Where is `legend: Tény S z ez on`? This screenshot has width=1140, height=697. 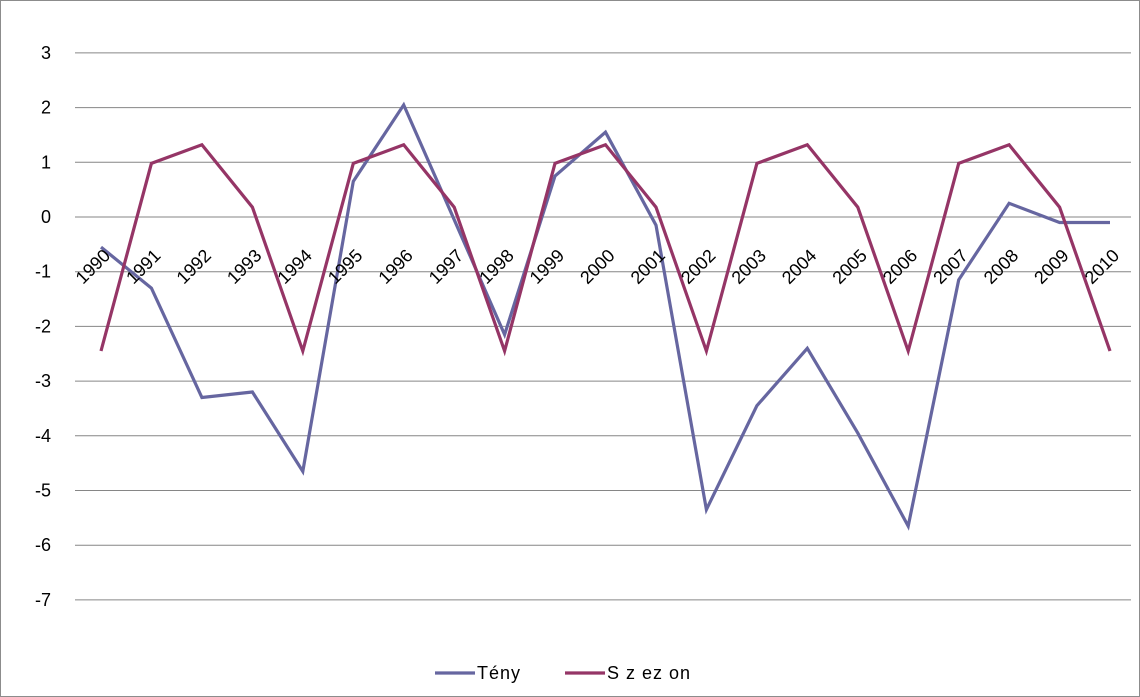 legend: Tény S z ez on is located at coordinates (563, 673).